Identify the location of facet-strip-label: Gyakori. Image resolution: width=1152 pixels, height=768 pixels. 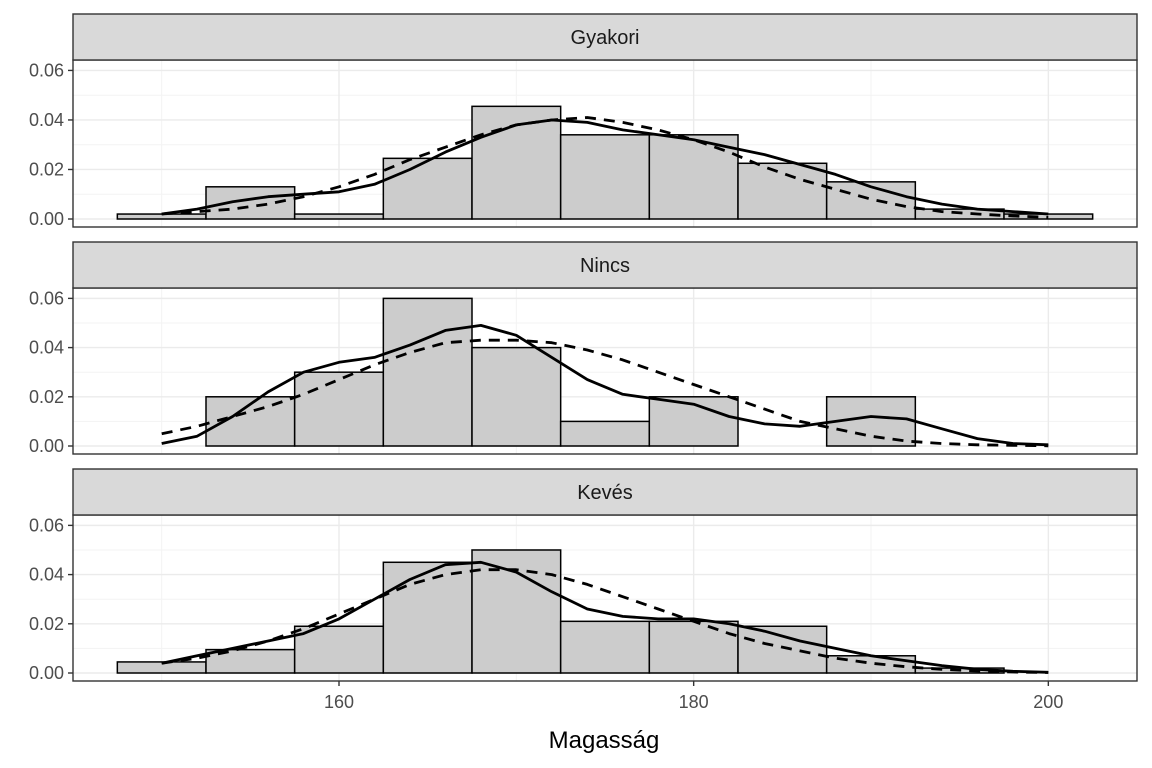
(605, 38).